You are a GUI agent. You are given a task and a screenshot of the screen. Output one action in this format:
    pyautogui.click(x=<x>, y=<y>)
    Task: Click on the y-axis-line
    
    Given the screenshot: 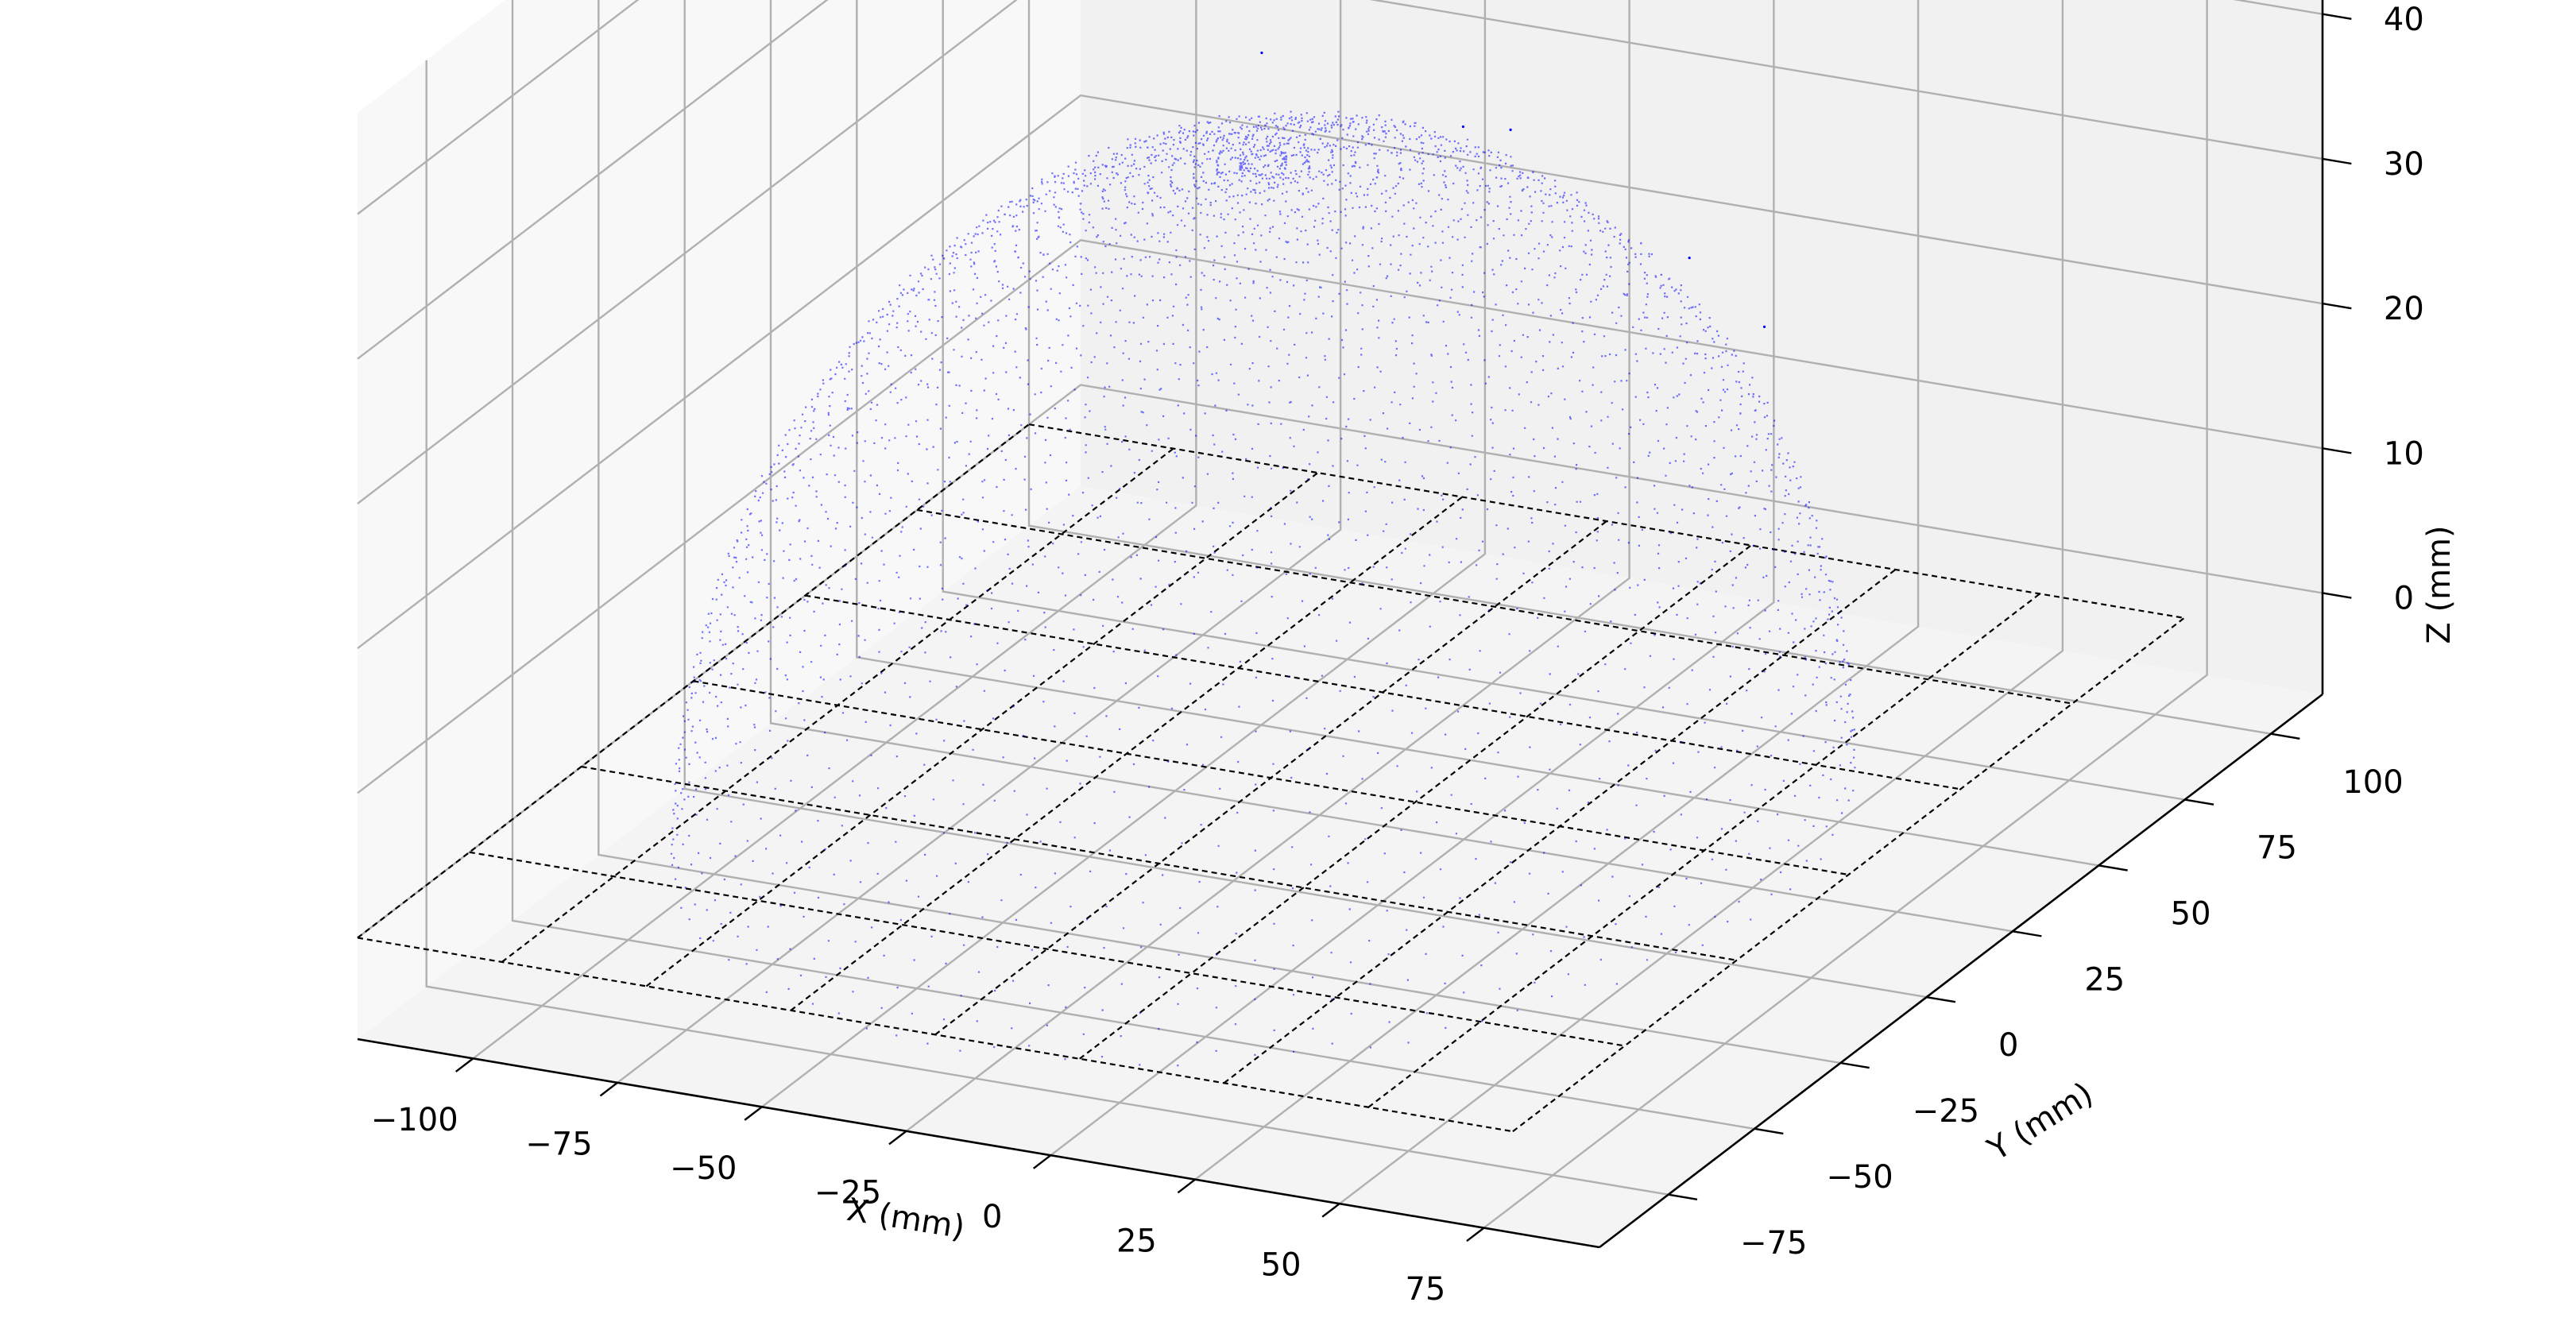 What is the action you would take?
    pyautogui.click(x=1961, y=971)
    